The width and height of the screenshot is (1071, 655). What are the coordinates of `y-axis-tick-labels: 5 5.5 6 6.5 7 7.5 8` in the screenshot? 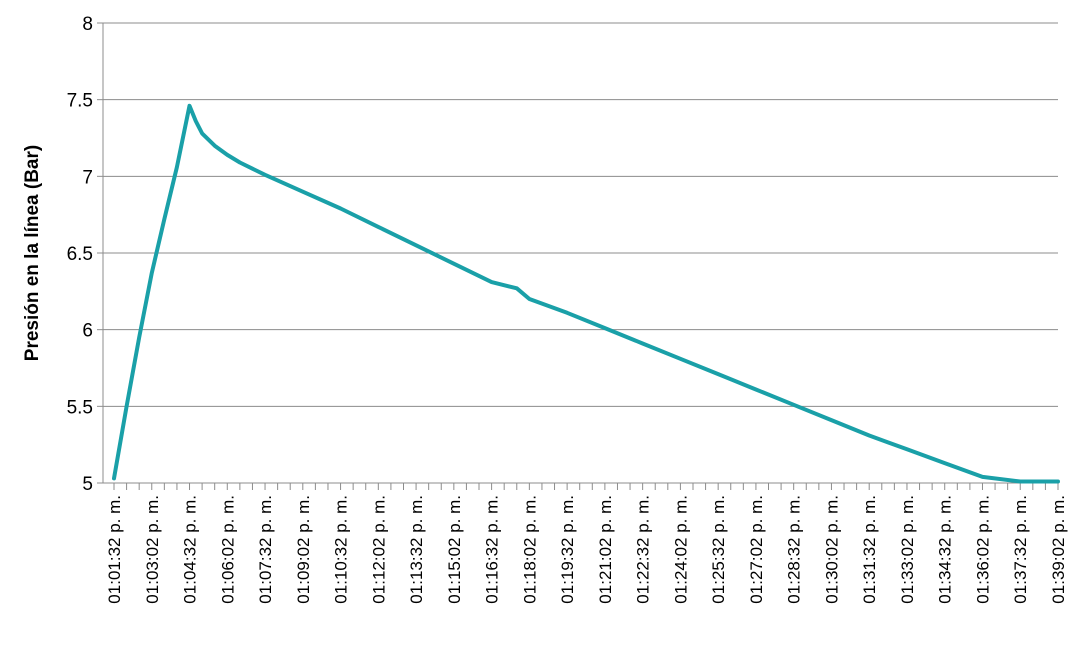 It's located at (80, 254).